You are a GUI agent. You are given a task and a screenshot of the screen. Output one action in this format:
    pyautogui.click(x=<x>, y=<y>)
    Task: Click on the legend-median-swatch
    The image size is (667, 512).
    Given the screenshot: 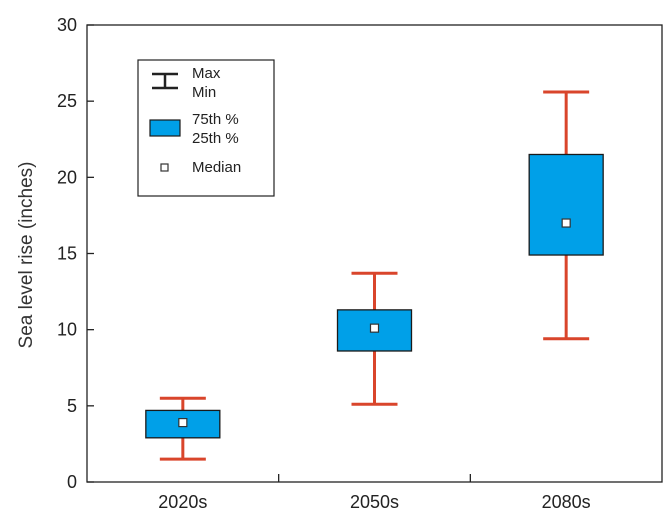 What is the action you would take?
    pyautogui.click(x=164, y=167)
    